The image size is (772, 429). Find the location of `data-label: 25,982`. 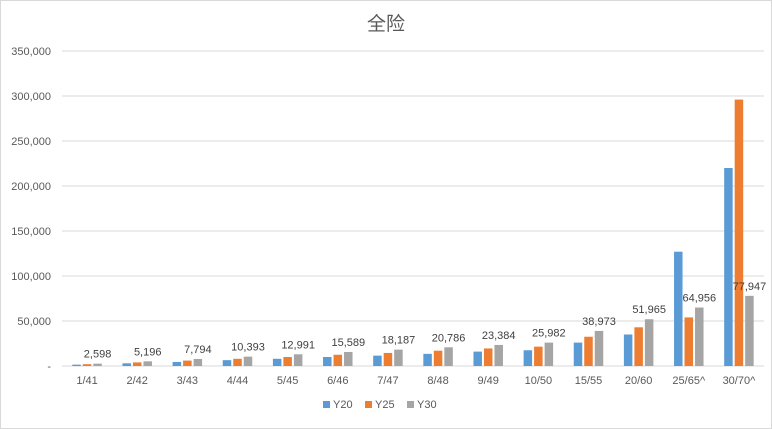

data-label: 25,982 is located at coordinates (549, 334).